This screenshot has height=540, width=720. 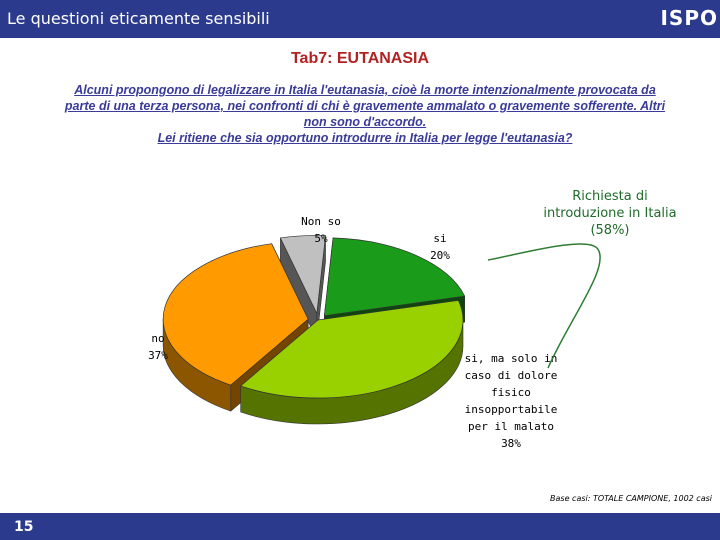 I want to click on slice-label-line: Non so, so click(x=321, y=221).